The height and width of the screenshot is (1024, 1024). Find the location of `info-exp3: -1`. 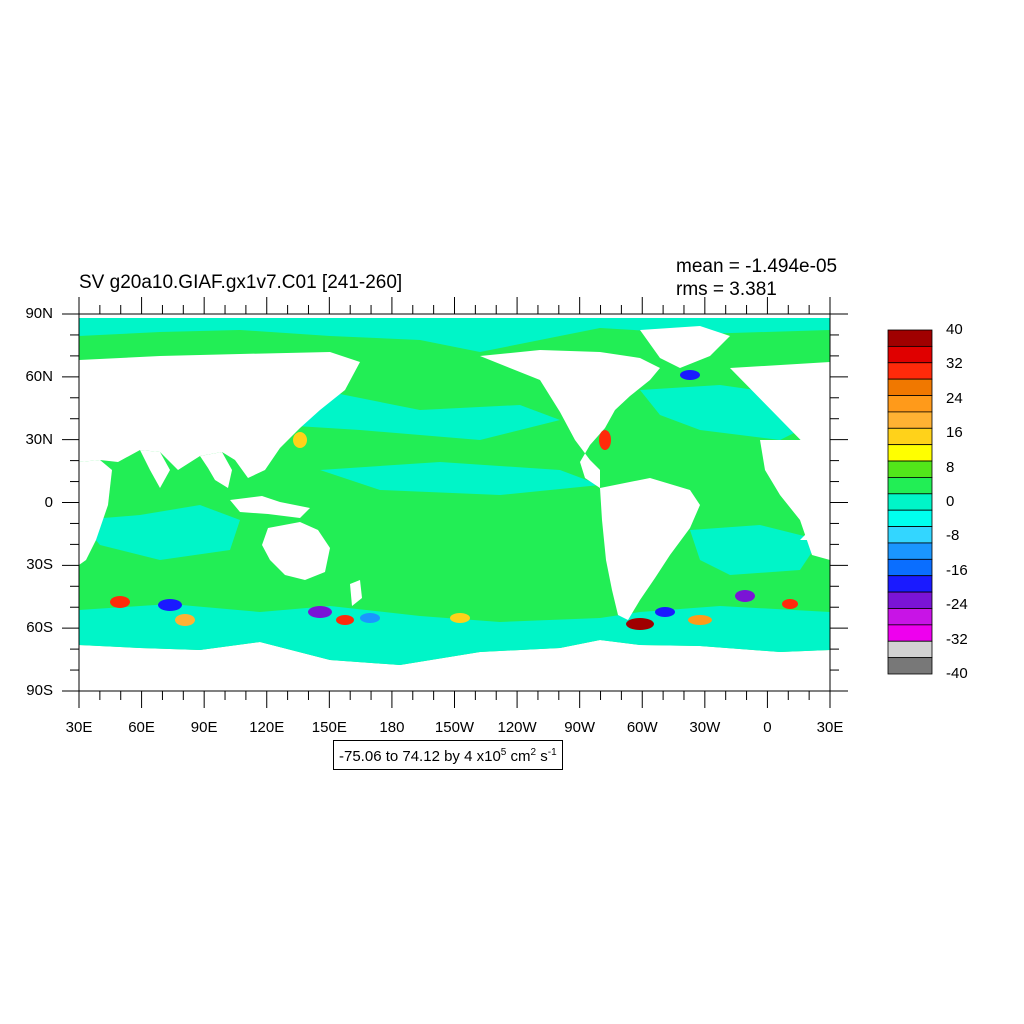

info-exp3: -1 is located at coordinates (552, 752).